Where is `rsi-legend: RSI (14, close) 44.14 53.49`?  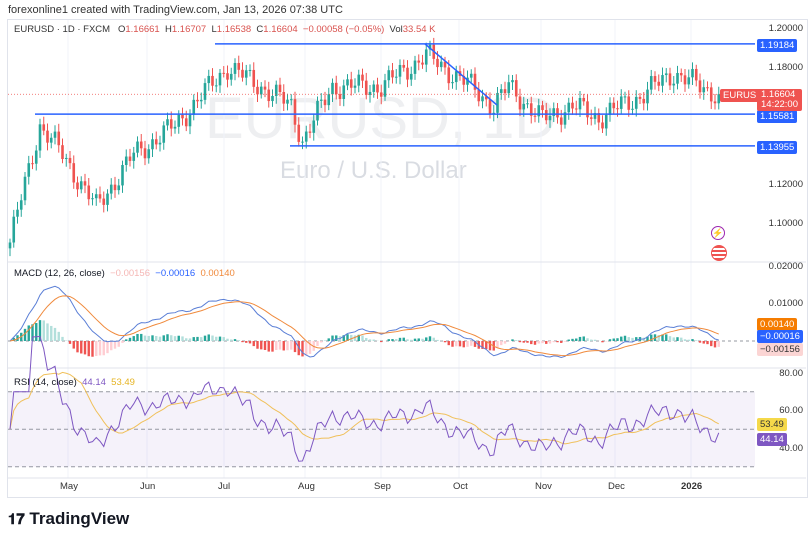 rsi-legend: RSI (14, close) 44.14 53.49 is located at coordinates (74, 382).